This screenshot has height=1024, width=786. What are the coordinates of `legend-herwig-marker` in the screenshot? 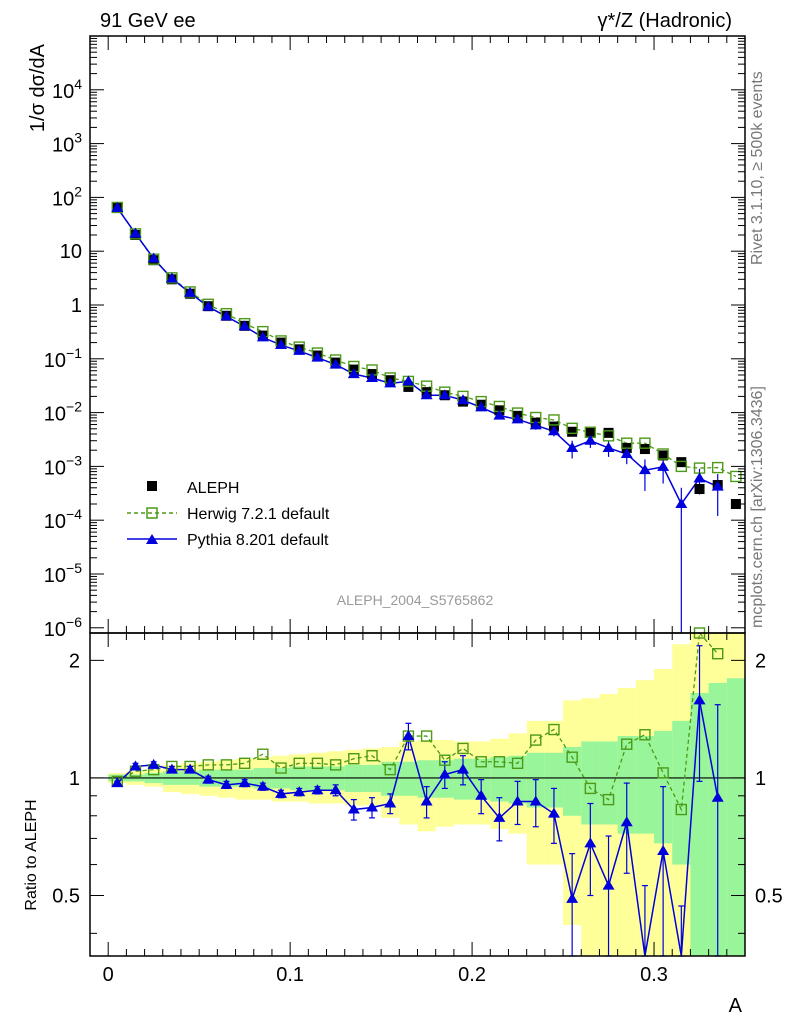 It's located at (152, 513).